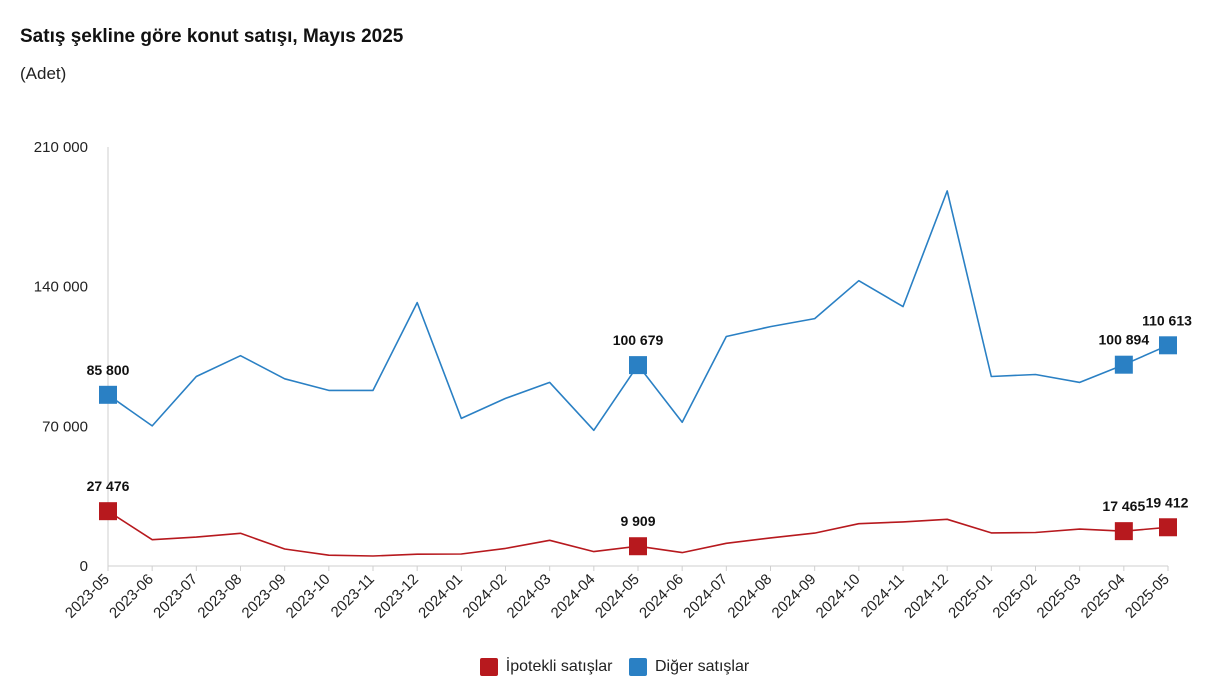  Describe the element at coordinates (108, 486) in the screenshot. I see `data-label-0: 27 476` at that location.